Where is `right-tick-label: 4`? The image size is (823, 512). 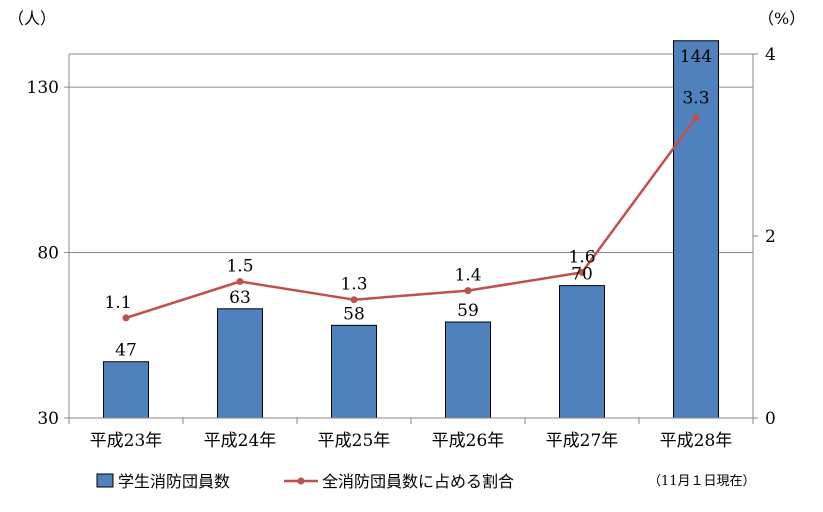 right-tick-label: 4 is located at coordinates (770, 55).